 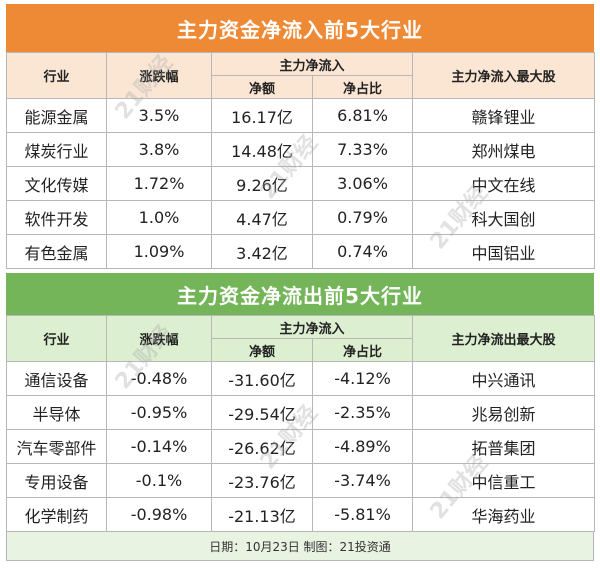 I want to click on ratio-cell: -4.89%, so click(x=362, y=446).